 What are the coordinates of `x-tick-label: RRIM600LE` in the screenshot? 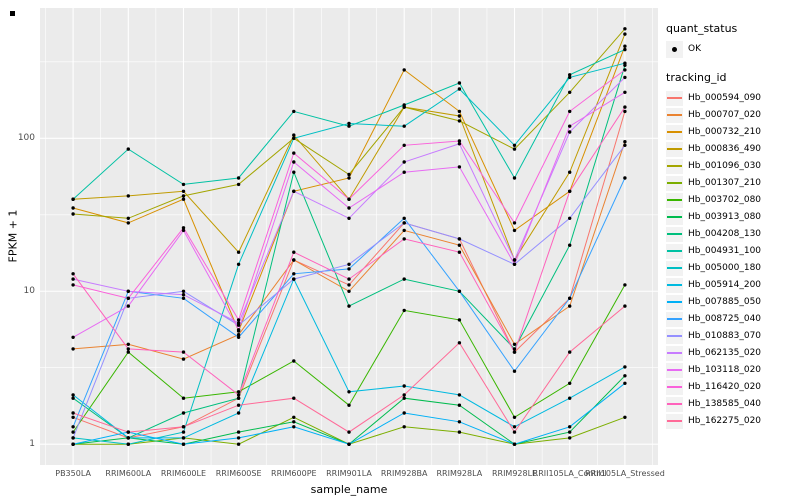 It's located at (183, 473).